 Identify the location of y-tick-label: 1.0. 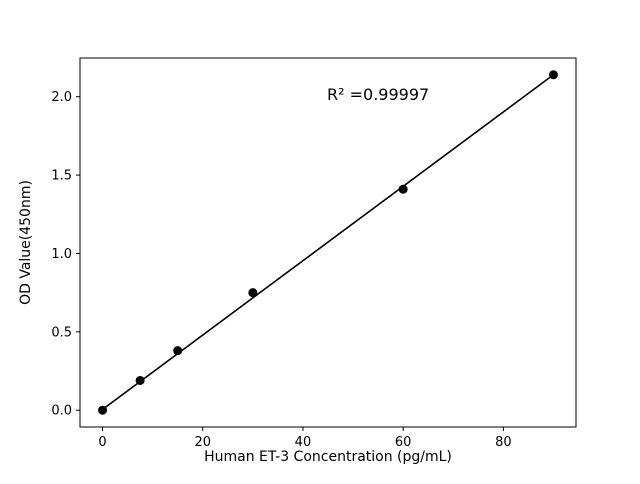
(61, 254).